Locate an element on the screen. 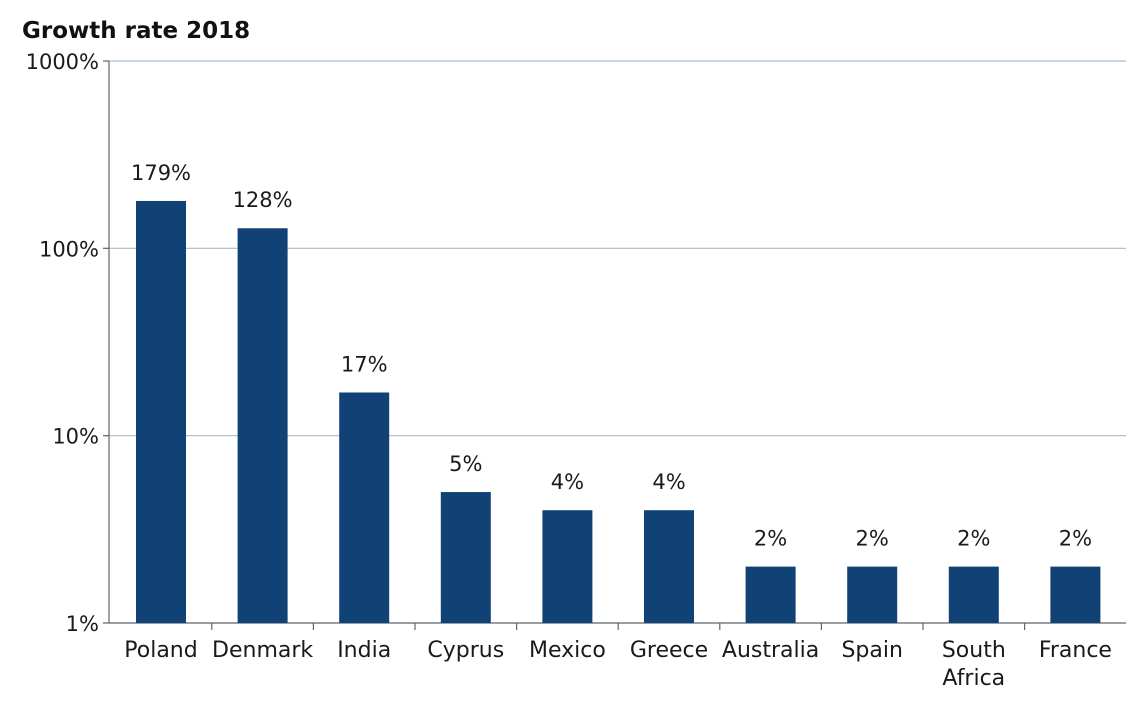  x-tick-label-line: France is located at coordinates (1075, 650).